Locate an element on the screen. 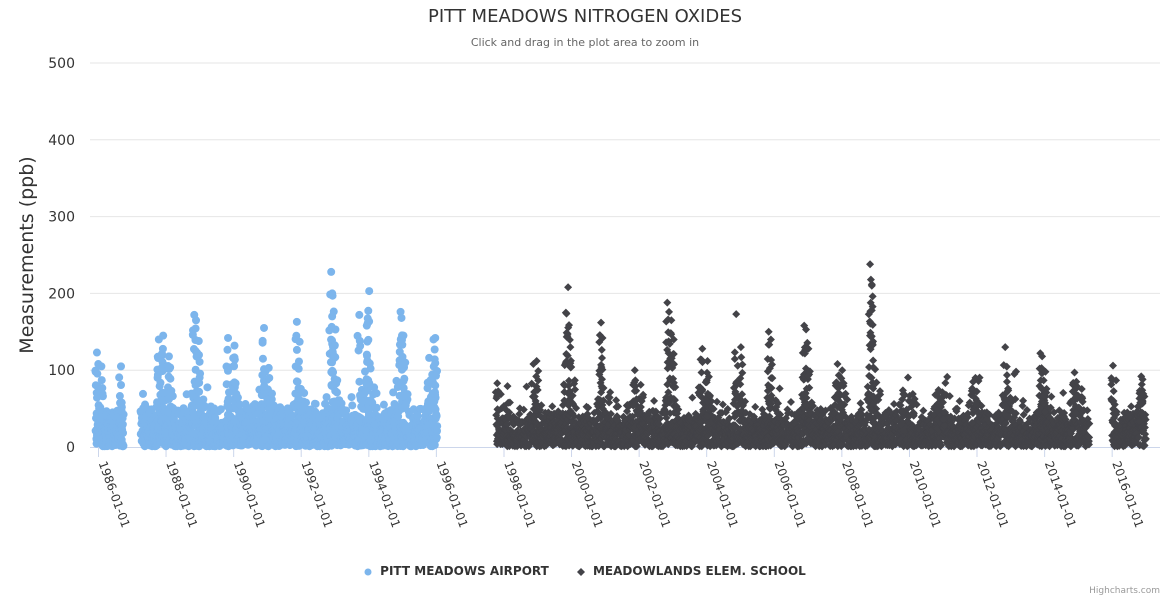  y-axis-title: Measurements (ppb) is located at coordinates (27, 254).